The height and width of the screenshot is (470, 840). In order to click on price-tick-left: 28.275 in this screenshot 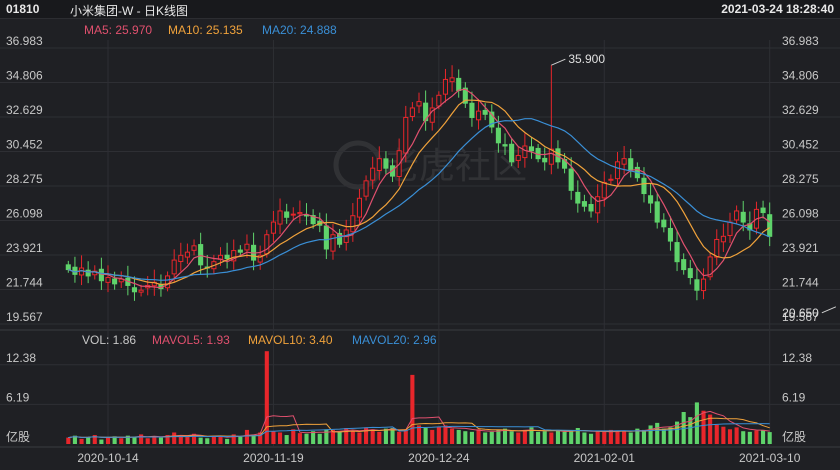, I will do `click(24, 179)`.